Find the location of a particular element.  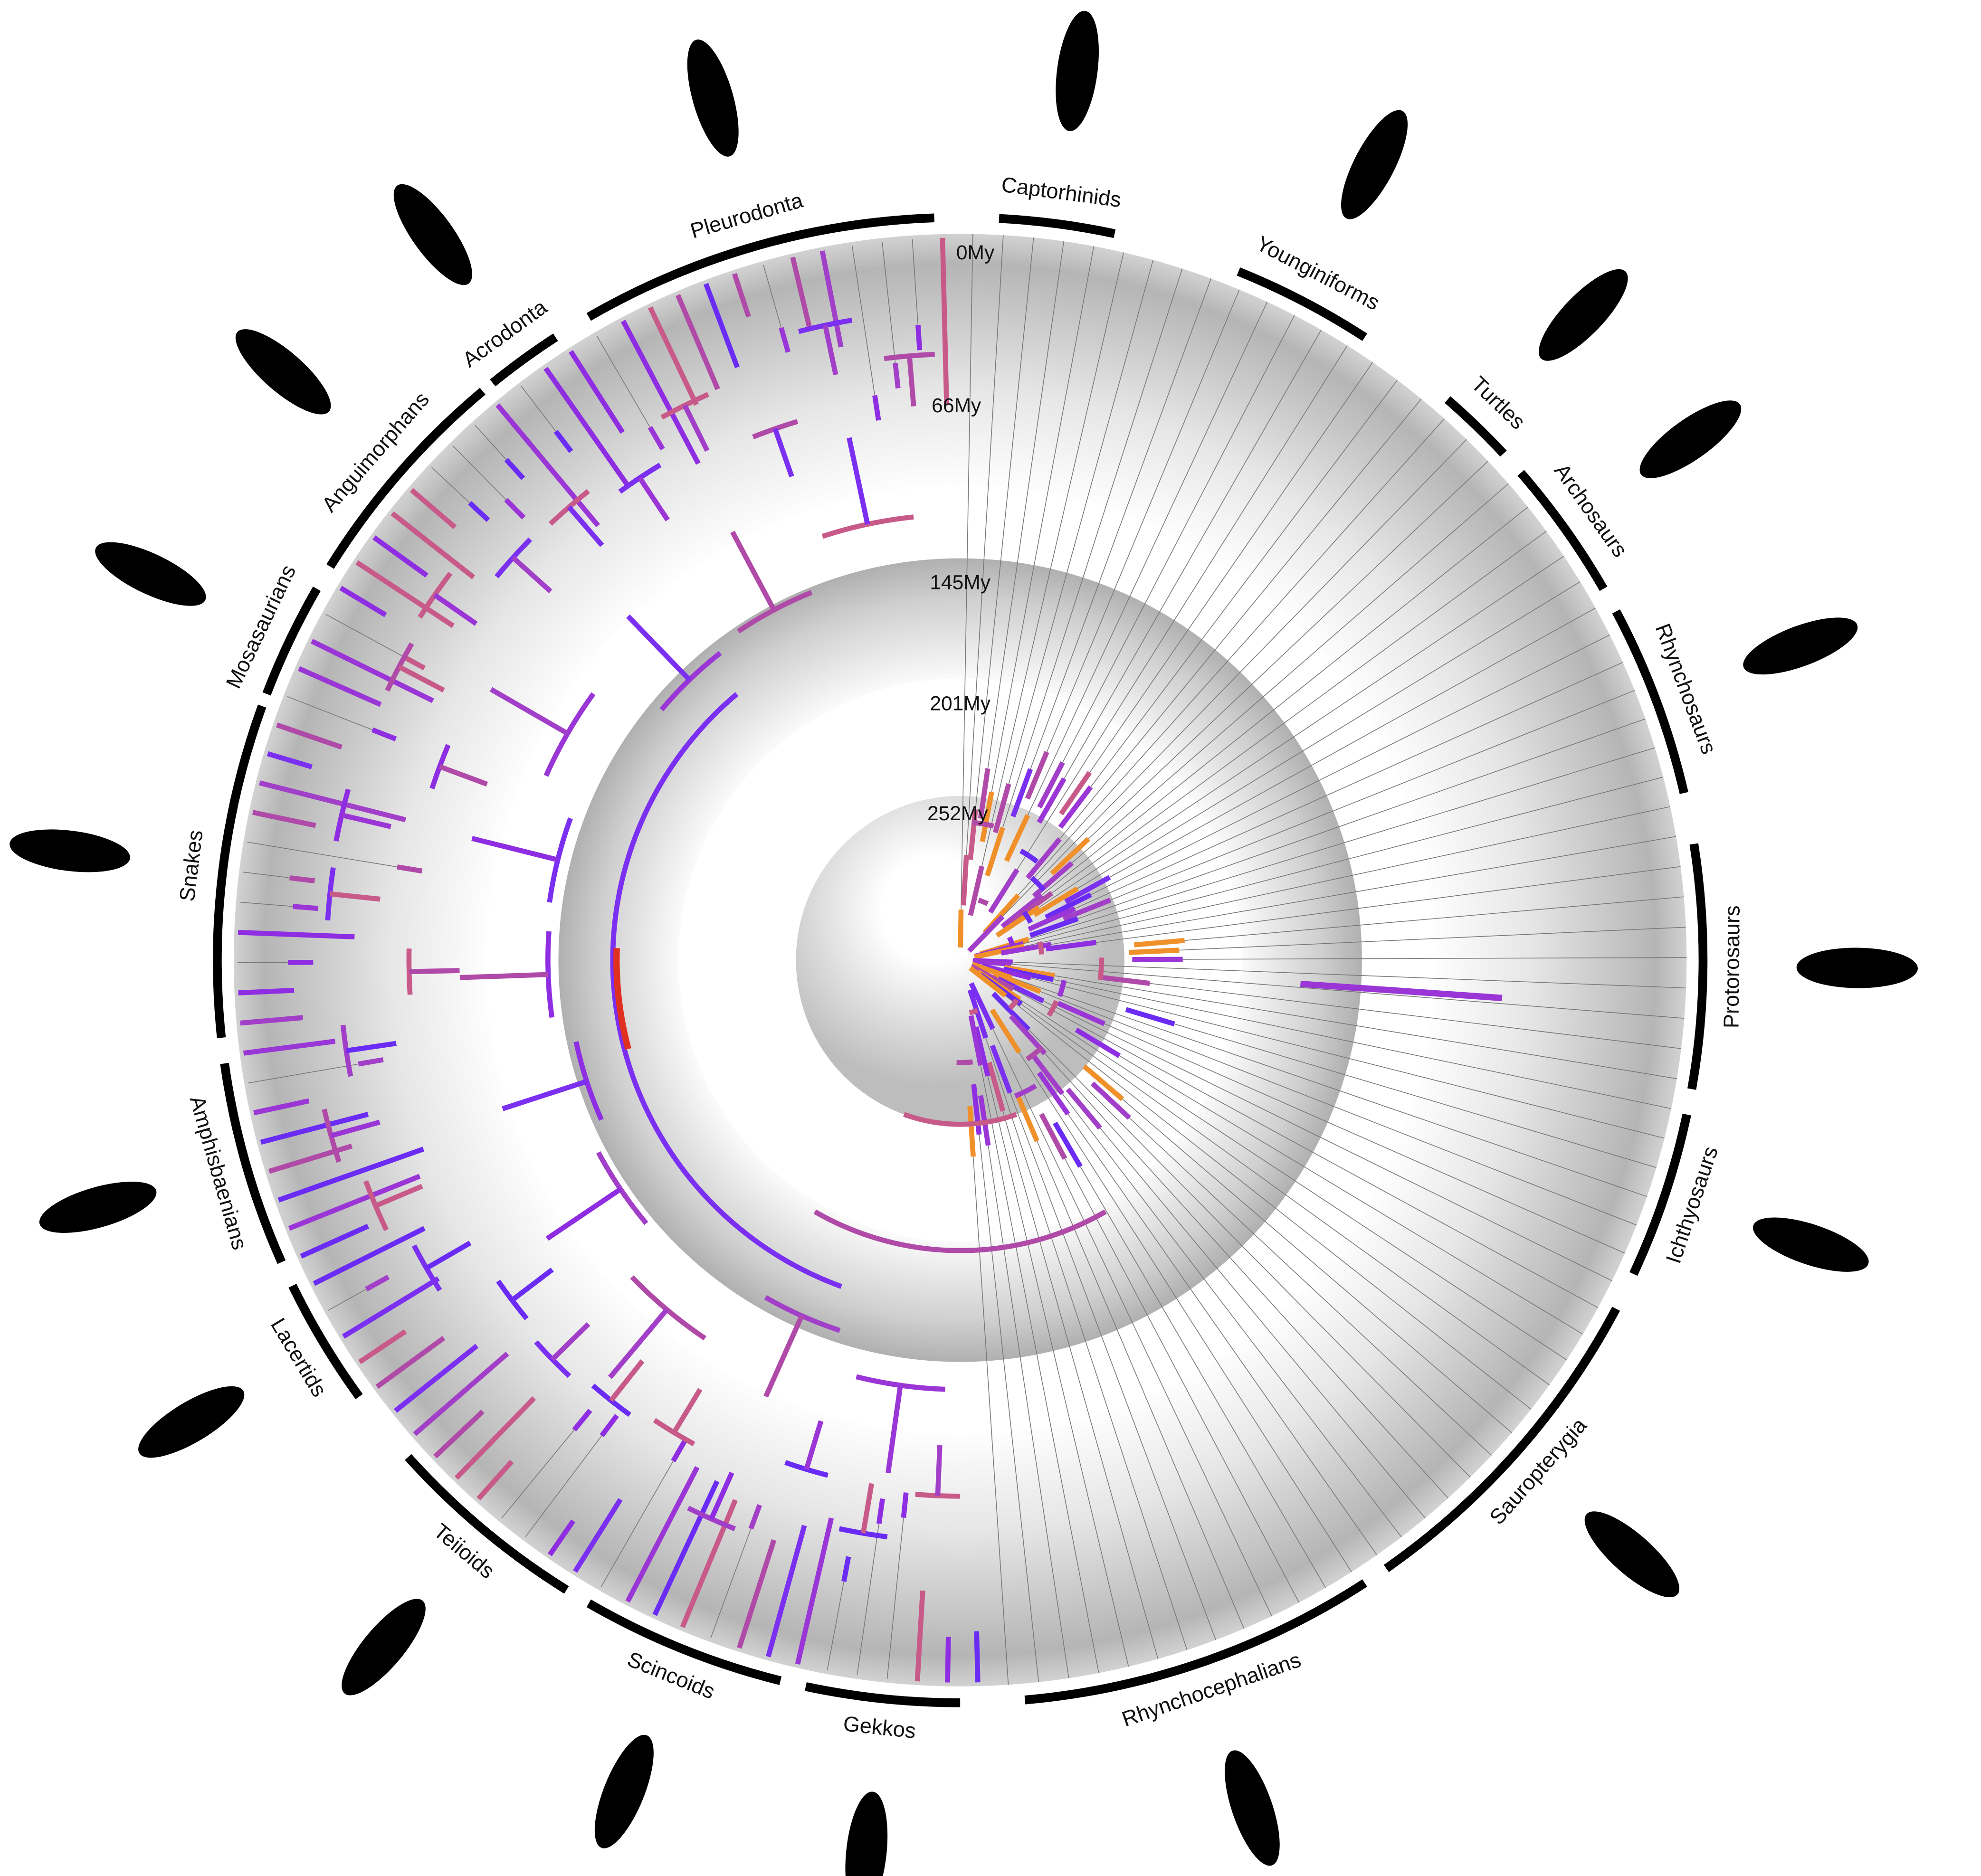

clade-label: Gekkos is located at coordinates (880, 1727).